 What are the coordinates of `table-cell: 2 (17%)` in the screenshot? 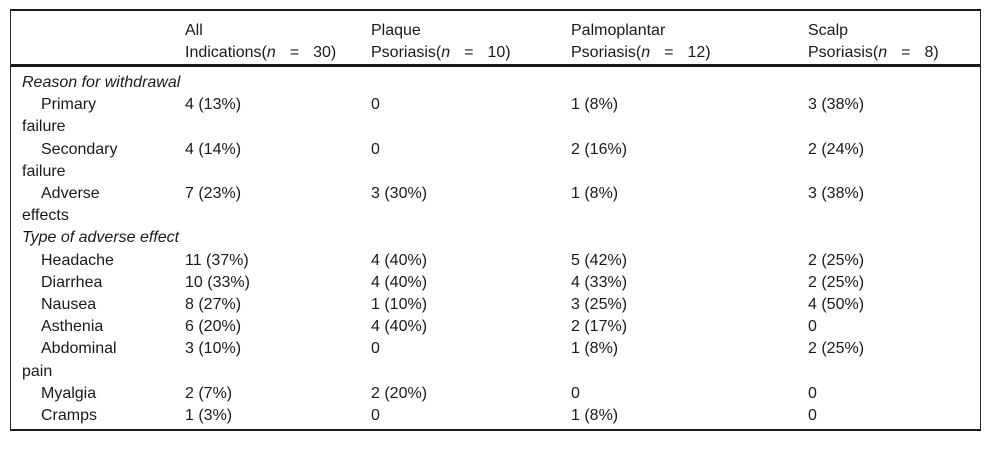 It's located at (599, 327).